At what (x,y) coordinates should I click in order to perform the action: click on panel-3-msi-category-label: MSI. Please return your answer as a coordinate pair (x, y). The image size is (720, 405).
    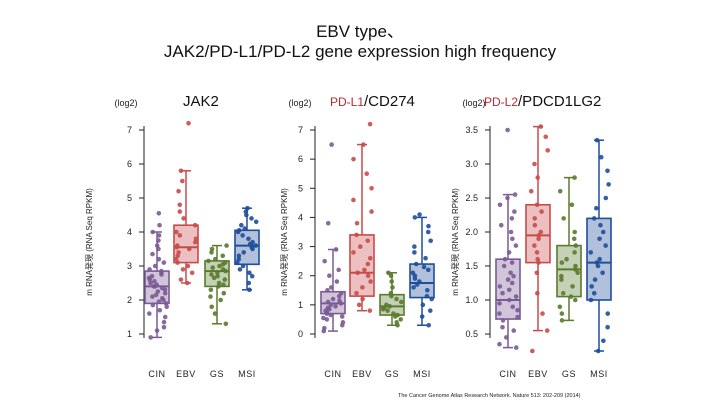
    Looking at the image, I should click on (599, 374).